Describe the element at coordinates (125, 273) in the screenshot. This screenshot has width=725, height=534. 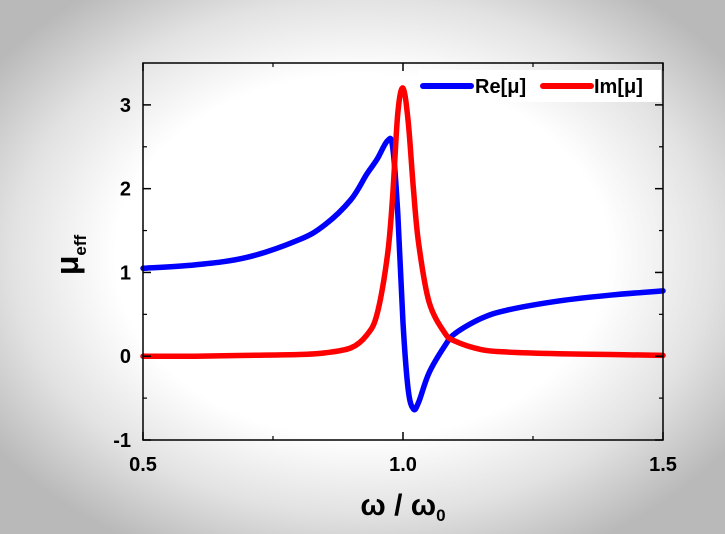
I see `y-tick-label: 1` at that location.